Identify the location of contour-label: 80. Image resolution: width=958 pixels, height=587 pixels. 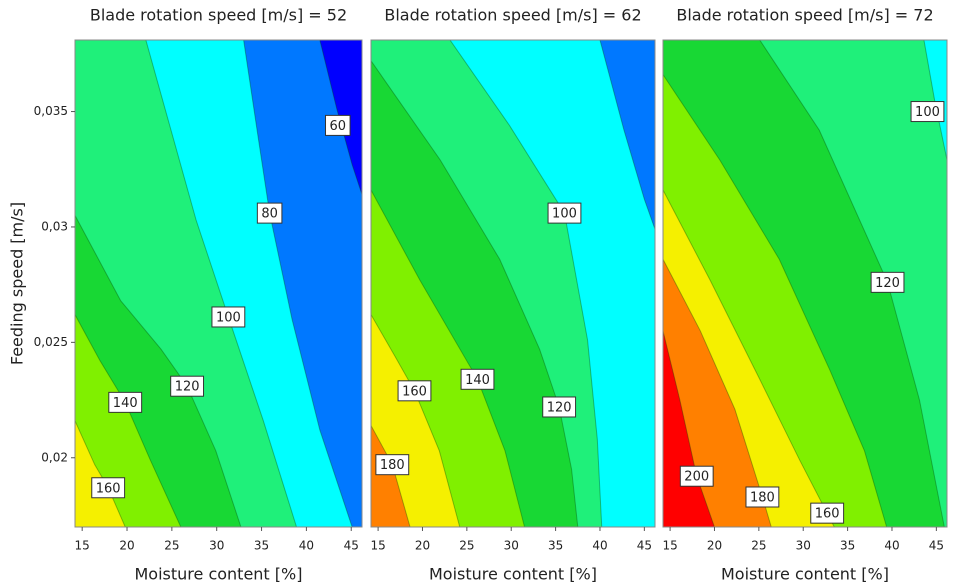
(269, 213).